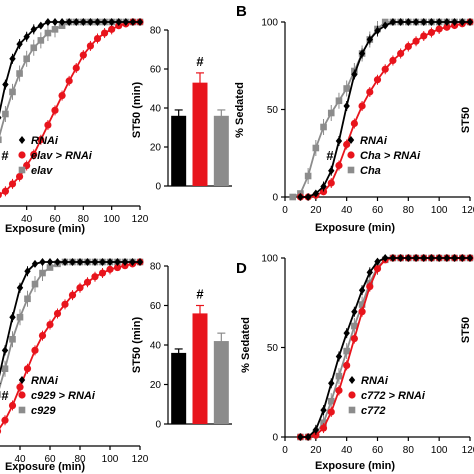 Image resolution: width=474 pixels, height=474 pixels. Describe the element at coordinates (156, 148) in the screenshot. I see `y-tick-label: 20` at that location.